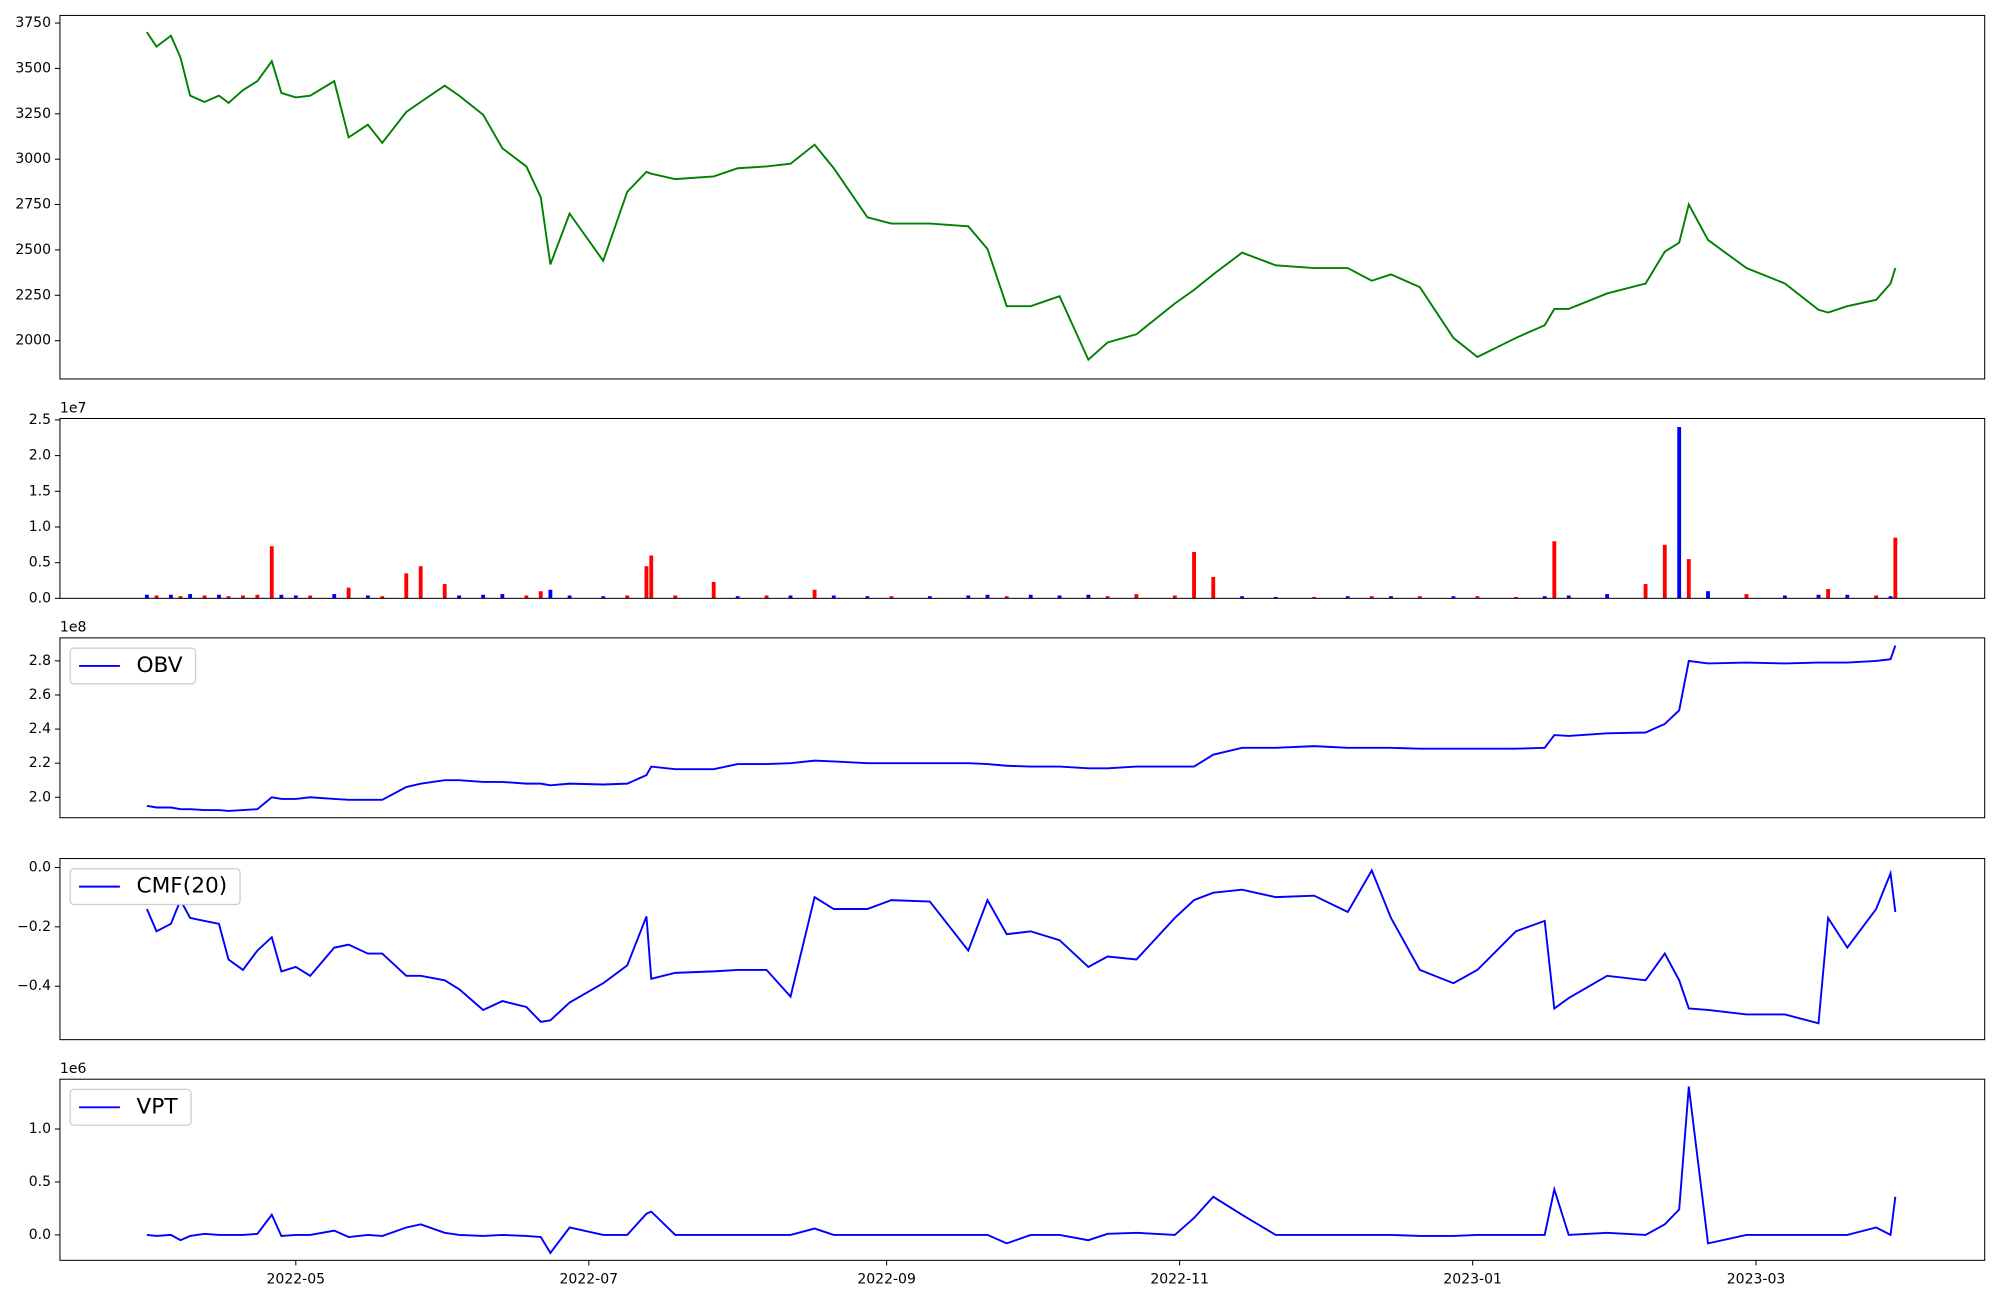 The height and width of the screenshot is (1300, 2000). I want to click on y-tick-label: 2.5, so click(40, 420).